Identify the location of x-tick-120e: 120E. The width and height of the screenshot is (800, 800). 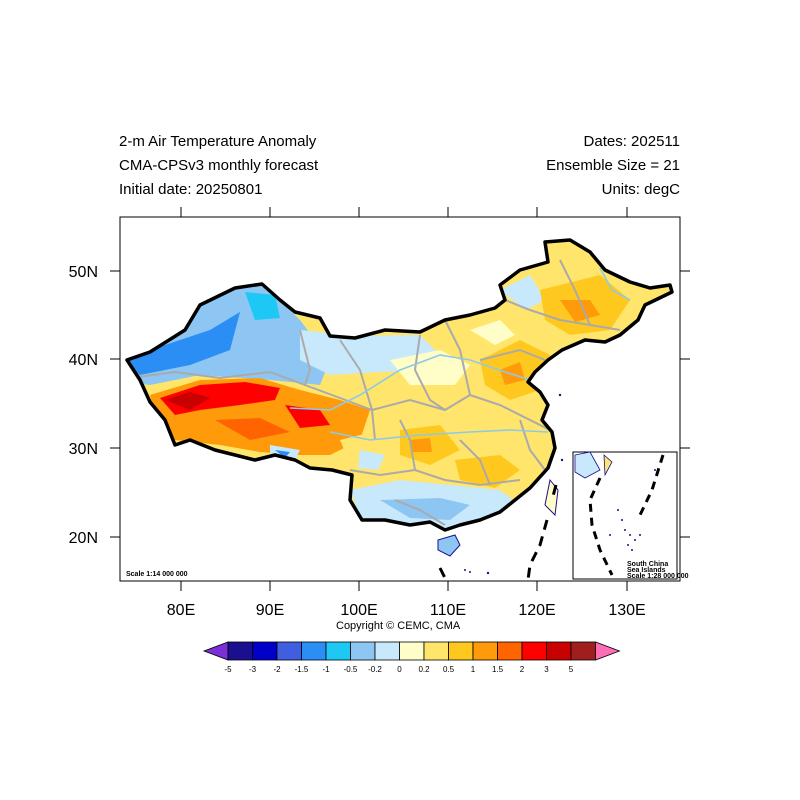
(536, 610).